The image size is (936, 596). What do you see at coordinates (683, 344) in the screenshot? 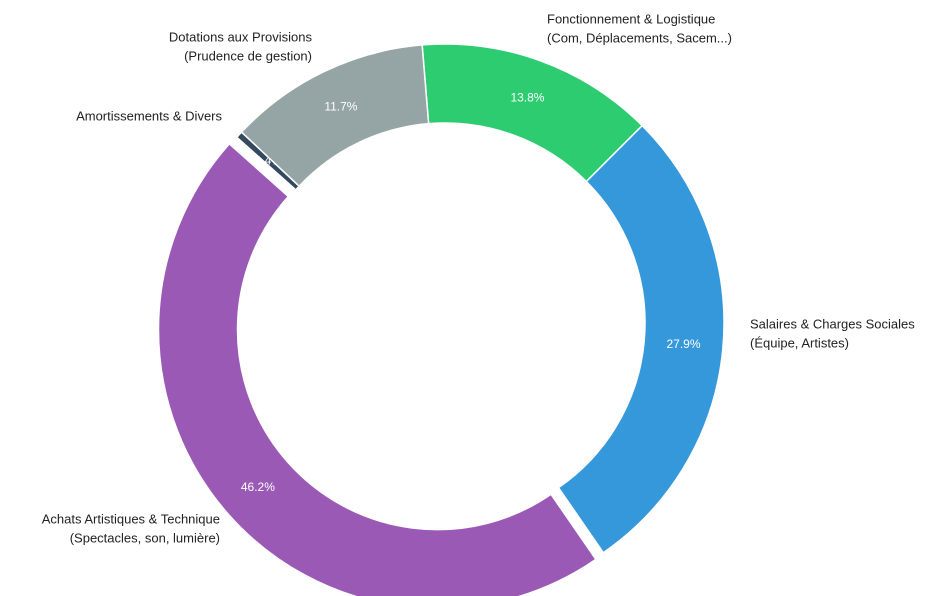
I see `value-label: 27.9%` at bounding box center [683, 344].